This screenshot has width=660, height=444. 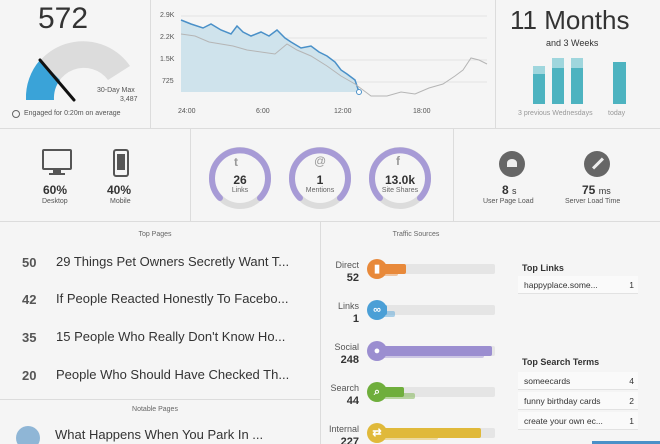 What do you see at coordinates (349, 360) in the screenshot?
I see `source-value: 248` at bounding box center [349, 360].